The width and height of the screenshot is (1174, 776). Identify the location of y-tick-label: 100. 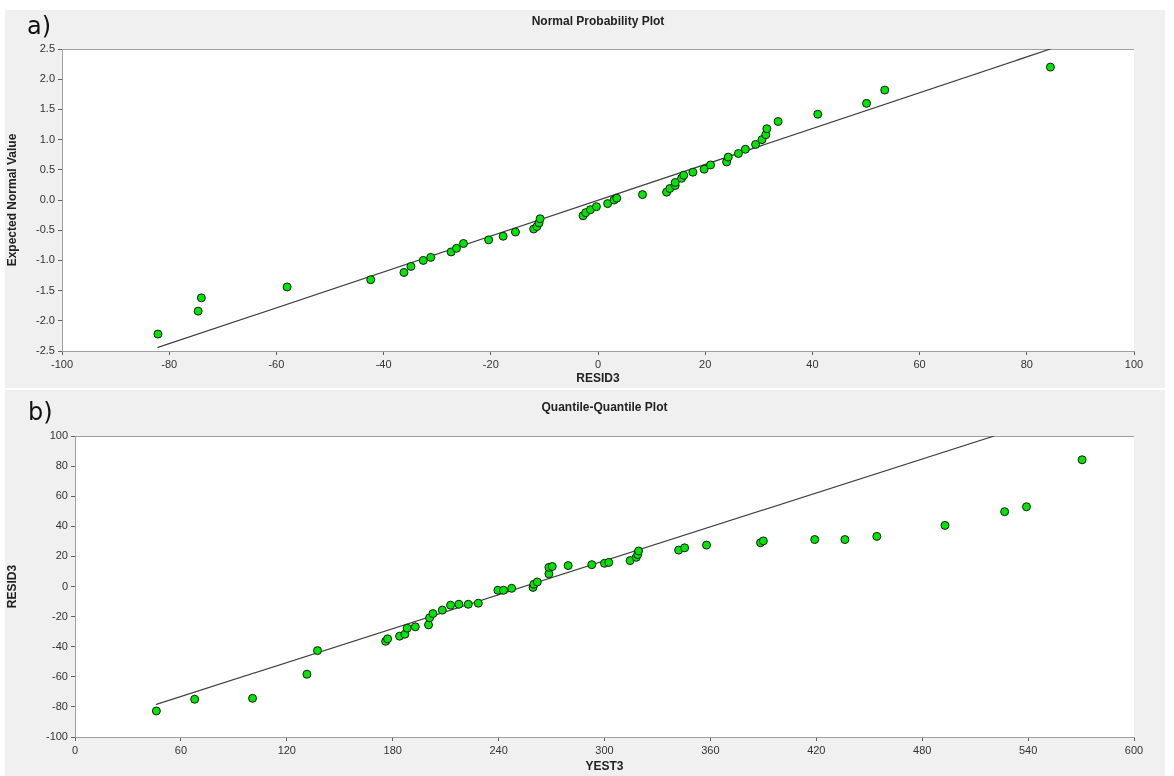
(58, 435).